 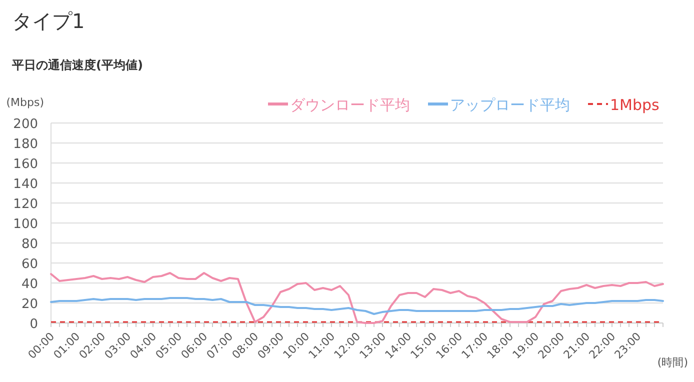 What do you see at coordinates (350, 105) in the screenshot?
I see `legend-label: ダウンロード平均` at bounding box center [350, 105].